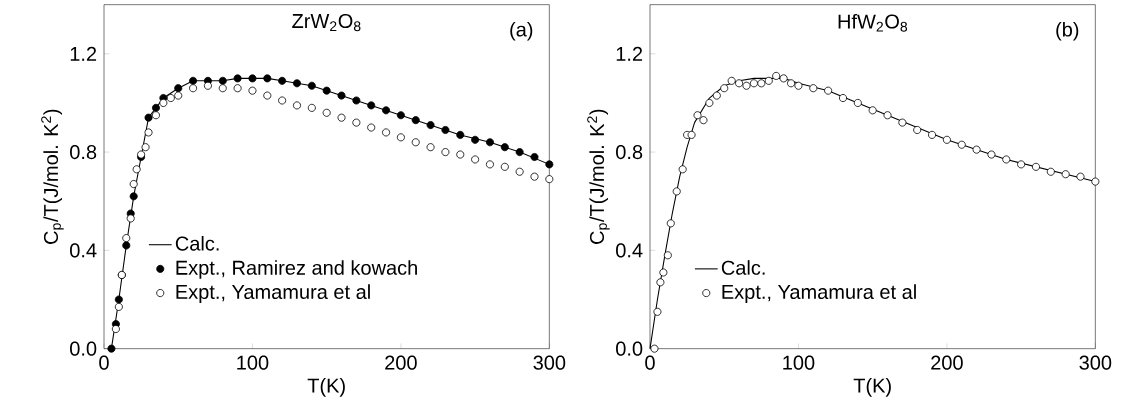 This screenshot has width=1123, height=418. What do you see at coordinates (1067, 31) in the screenshot?
I see `annotation: (b)` at bounding box center [1067, 31].